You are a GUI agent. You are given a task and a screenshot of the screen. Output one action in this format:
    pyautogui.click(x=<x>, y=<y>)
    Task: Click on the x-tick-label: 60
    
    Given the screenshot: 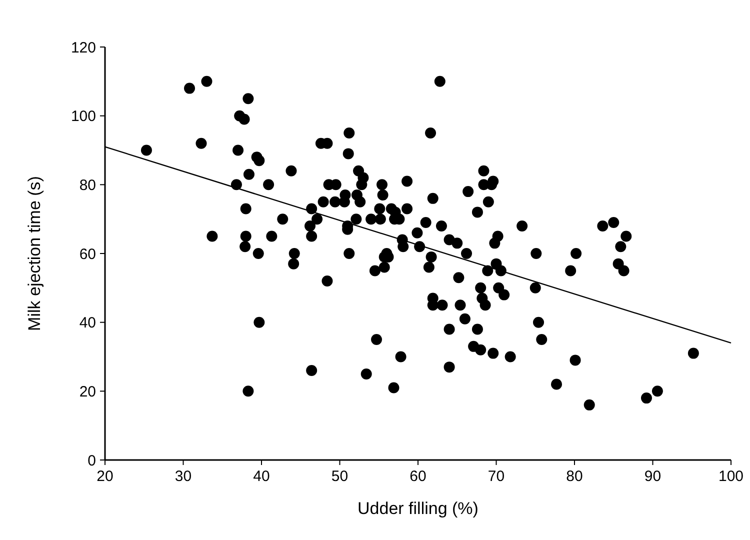 What is the action you would take?
    pyautogui.click(x=418, y=476)
    